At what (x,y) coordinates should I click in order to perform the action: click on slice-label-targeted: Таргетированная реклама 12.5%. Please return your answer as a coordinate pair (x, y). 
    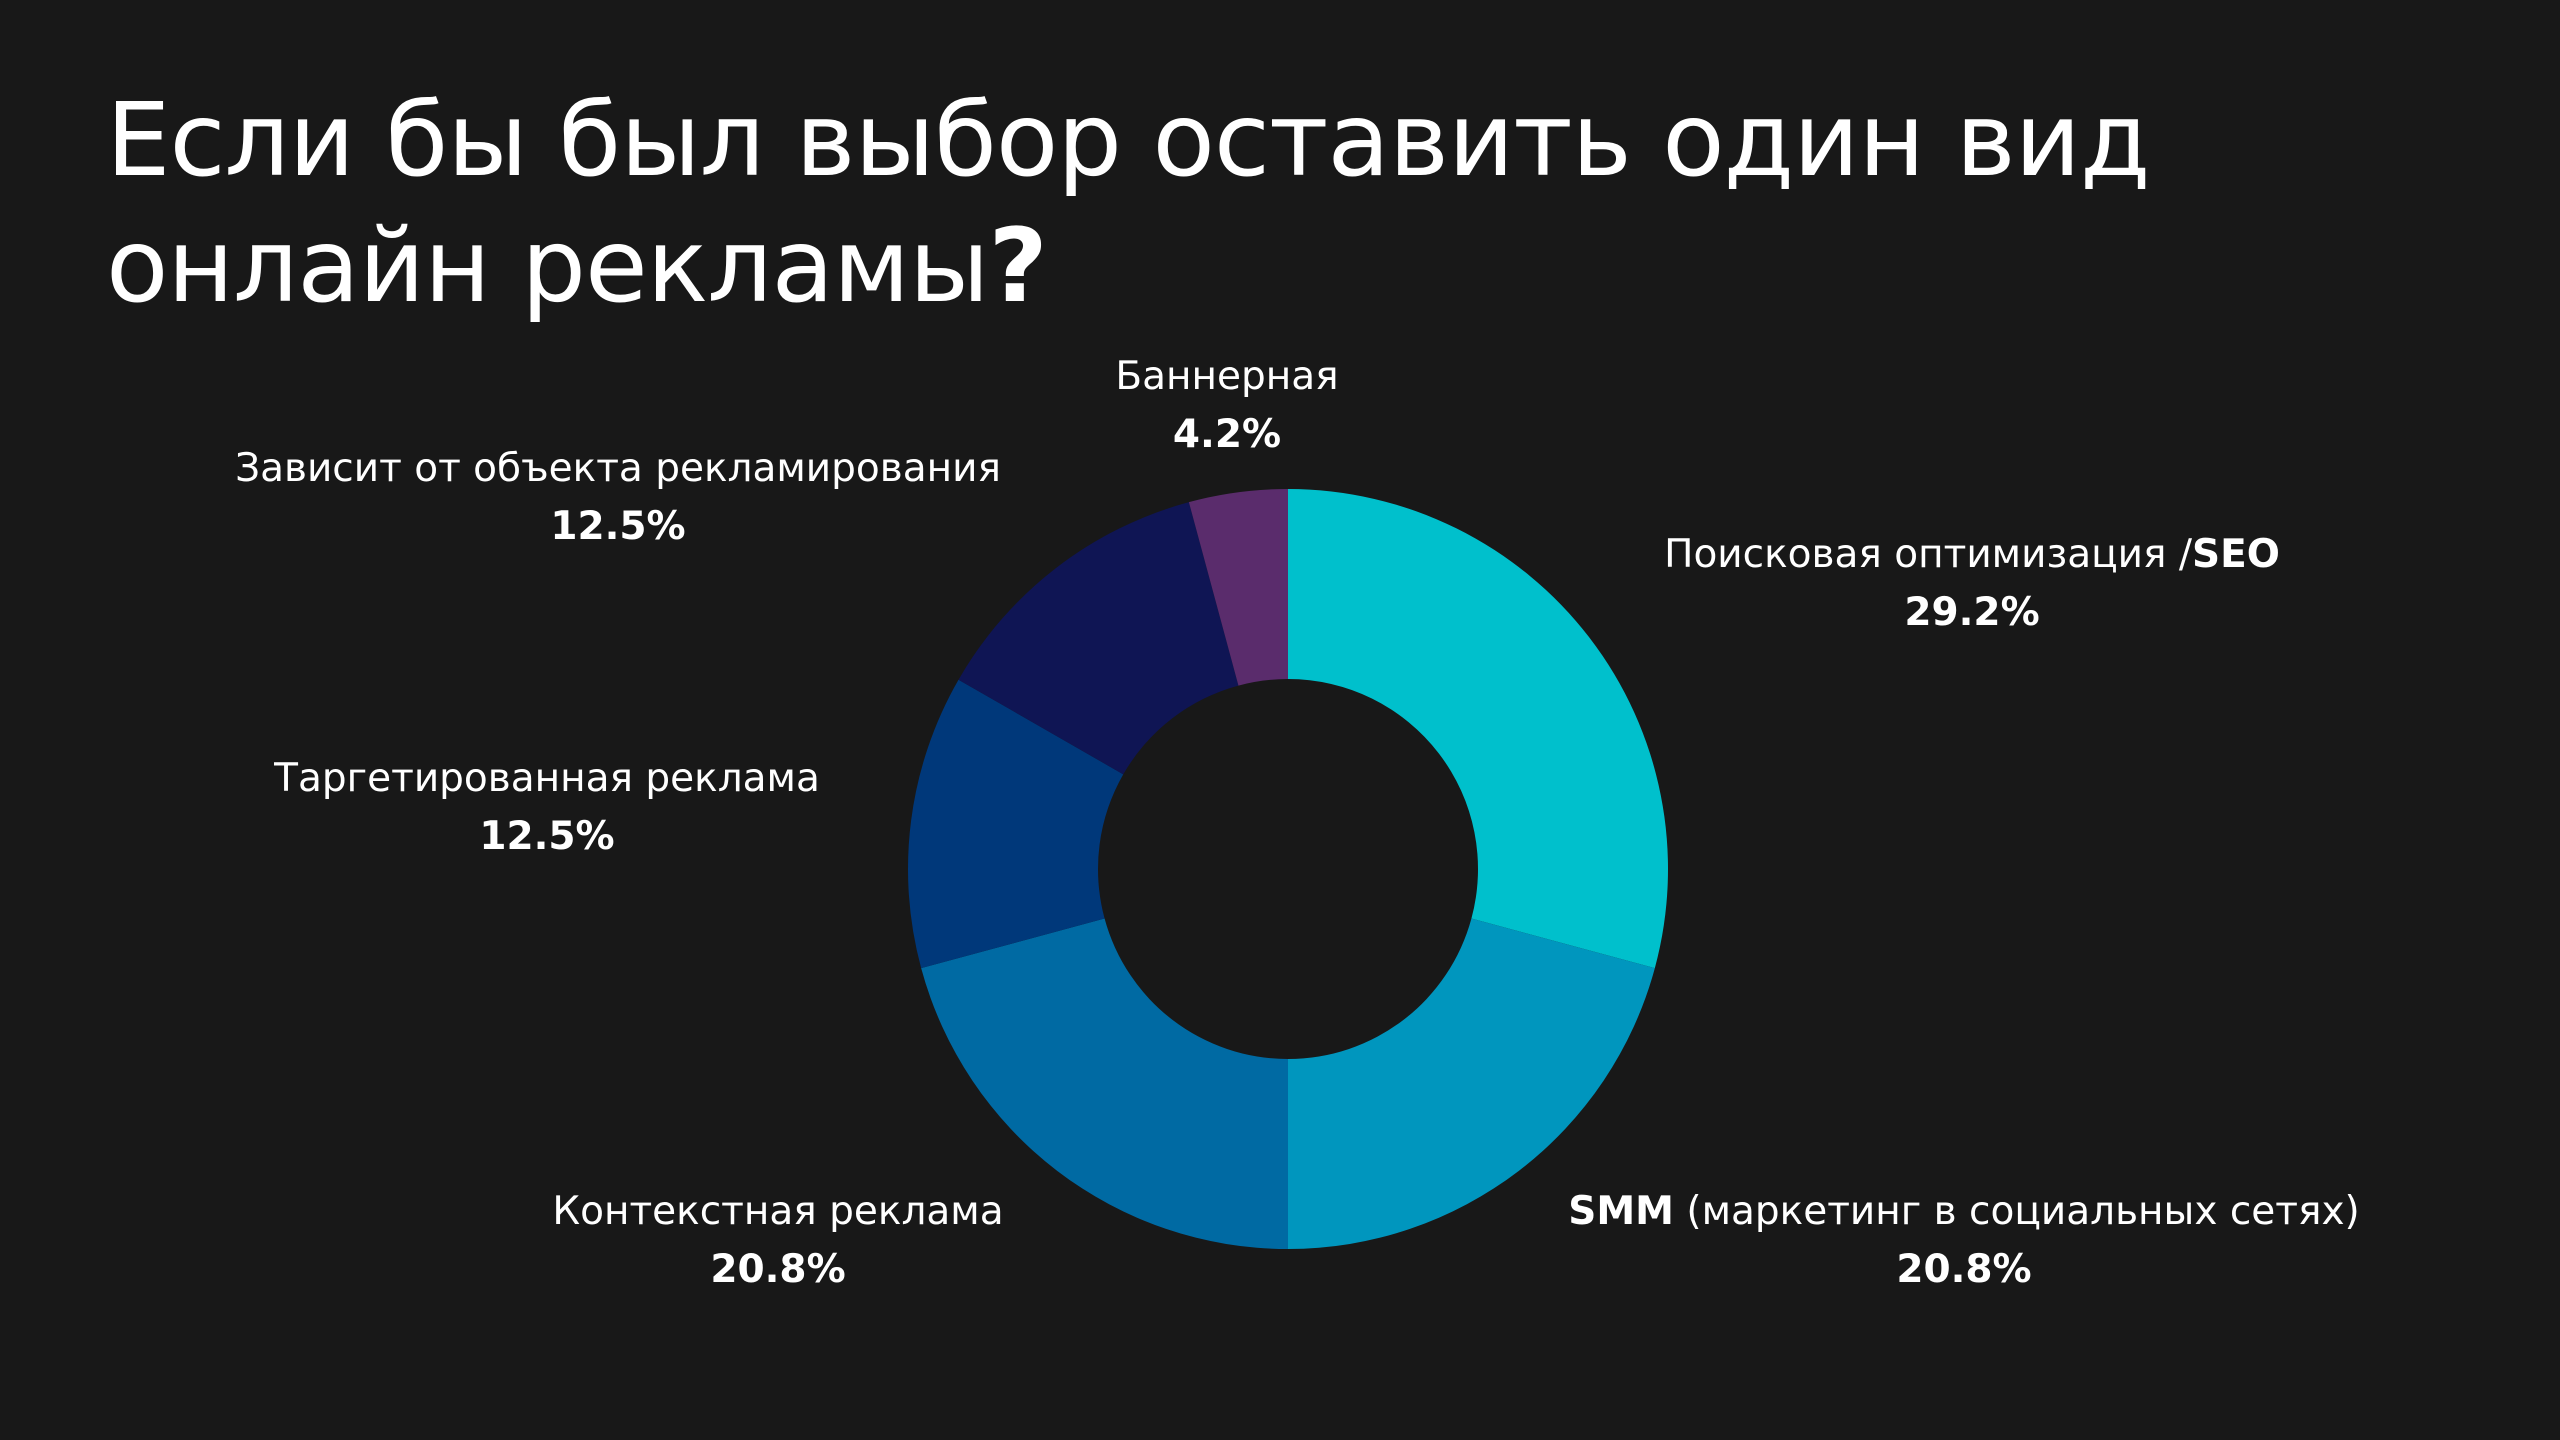
    Looking at the image, I should click on (547, 808).